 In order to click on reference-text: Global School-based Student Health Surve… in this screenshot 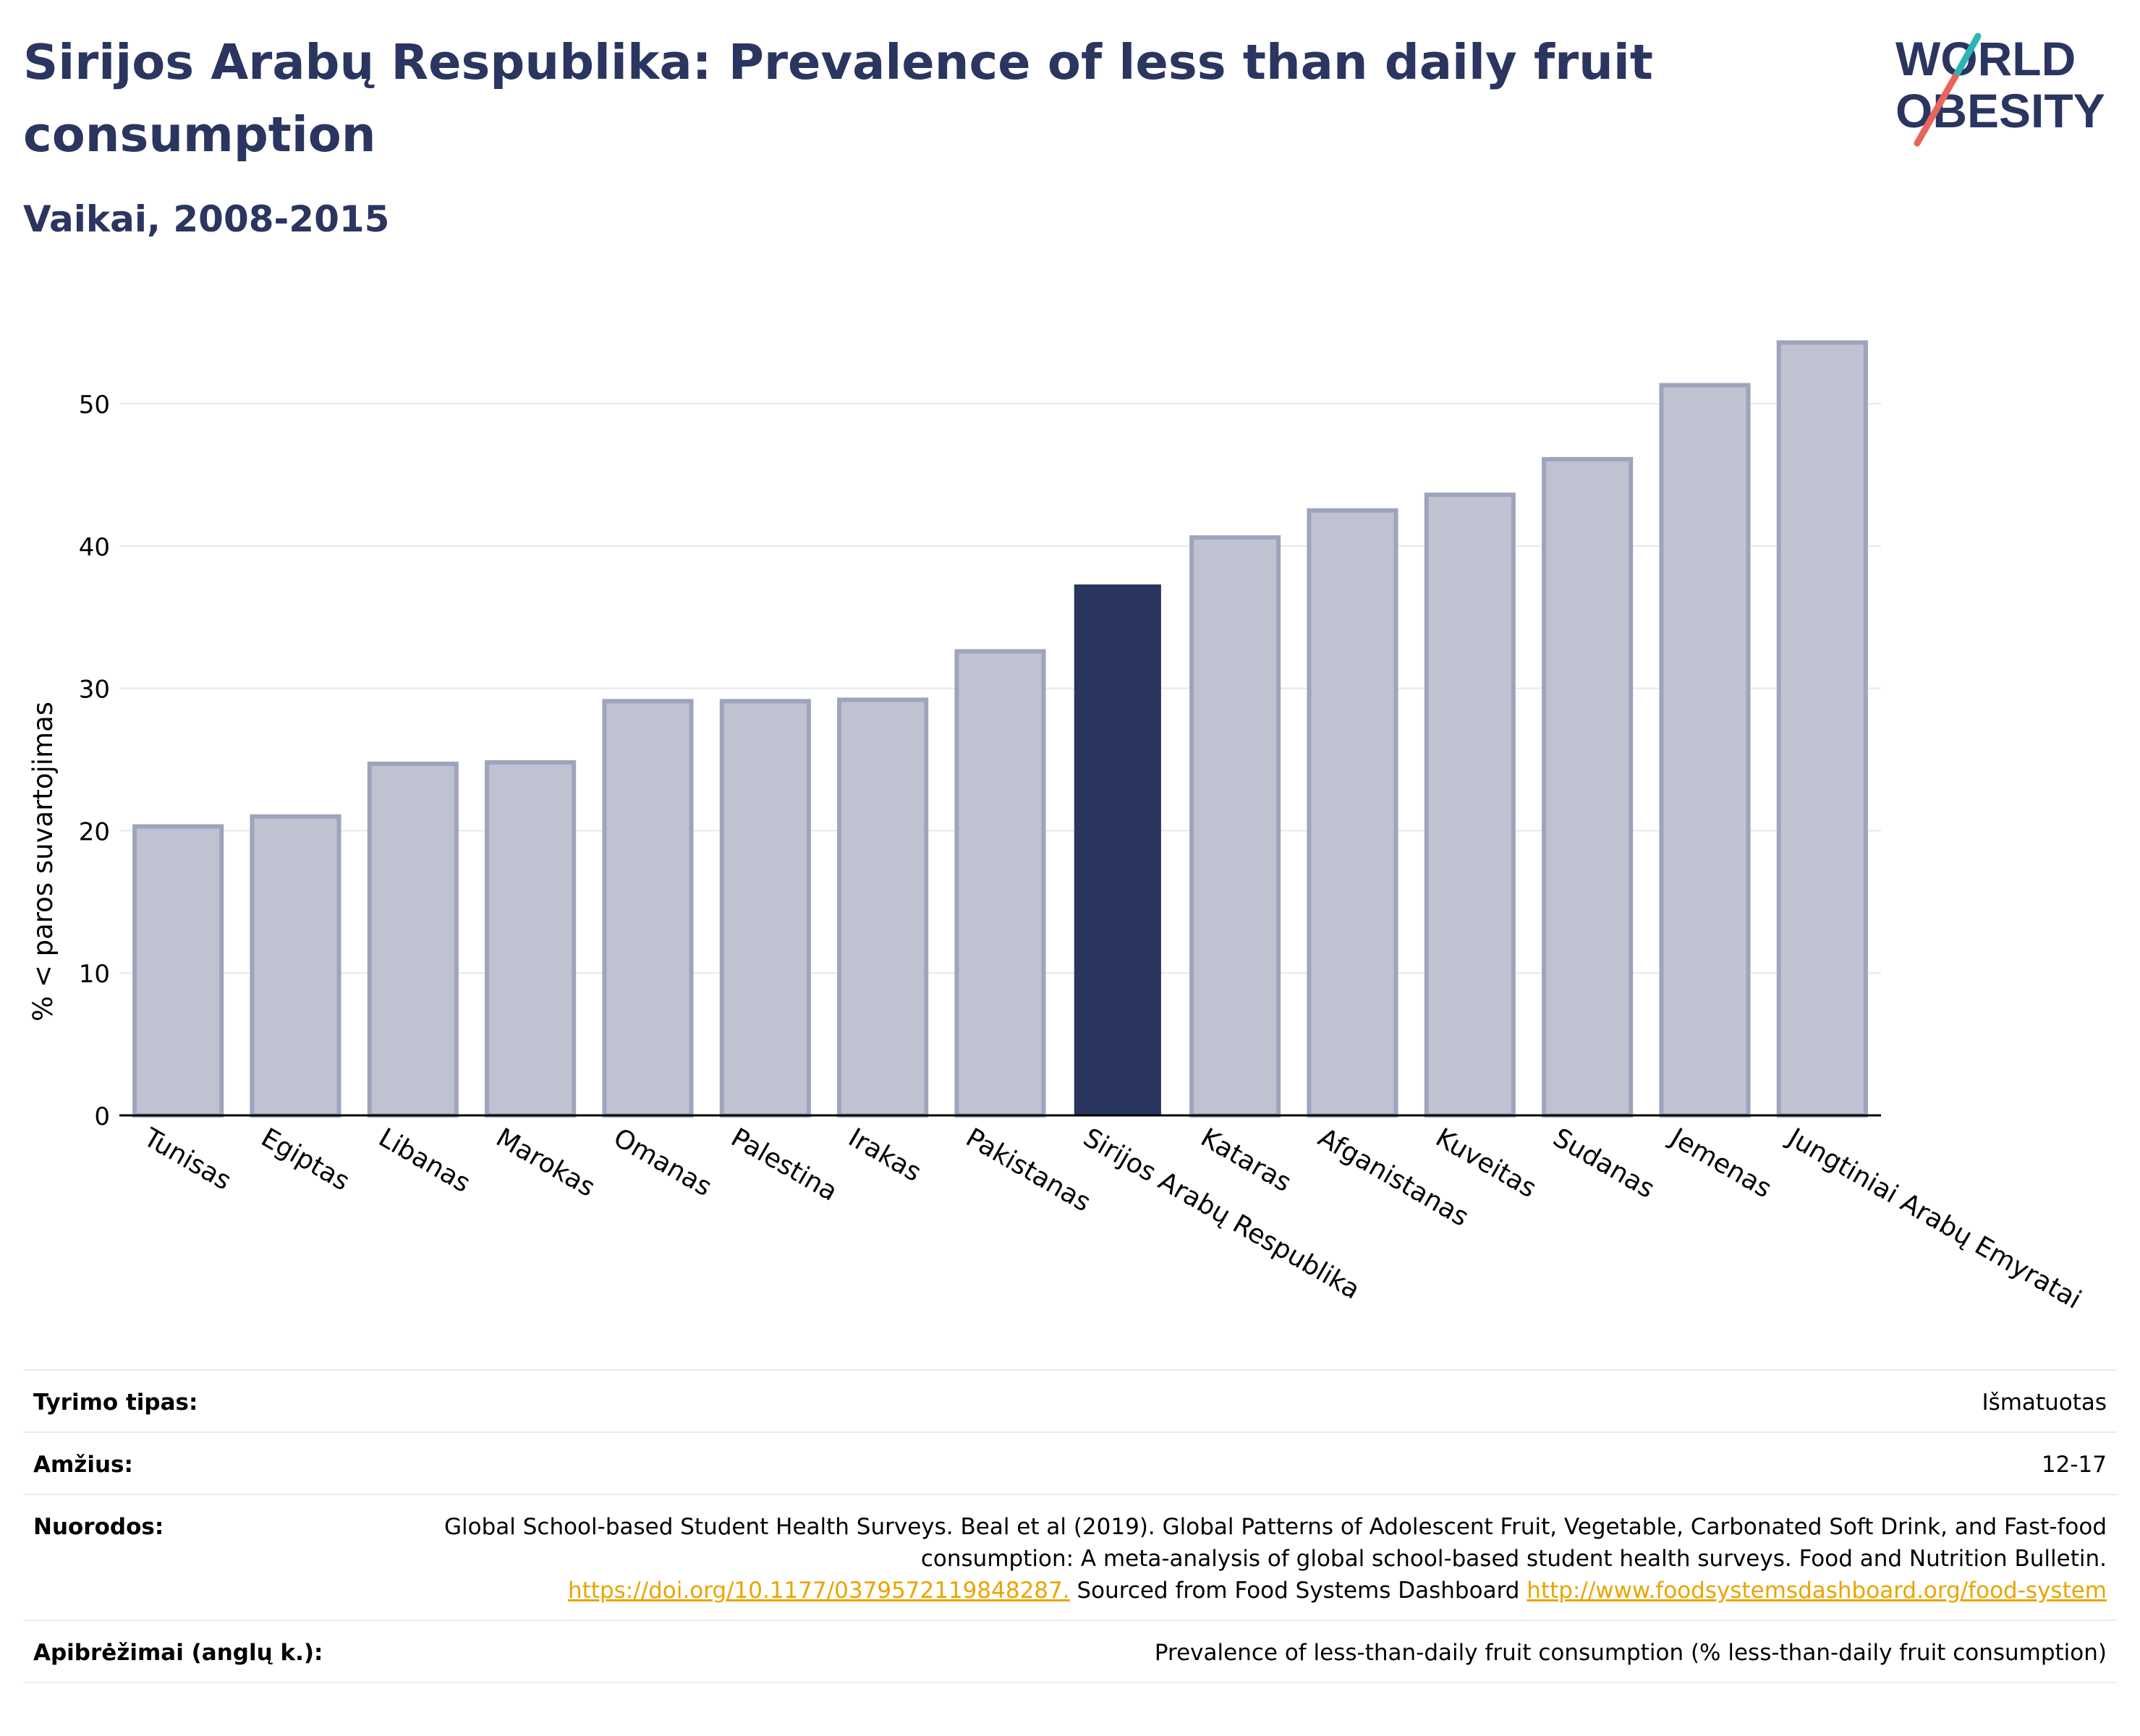, I will do `click(1275, 1543)`.